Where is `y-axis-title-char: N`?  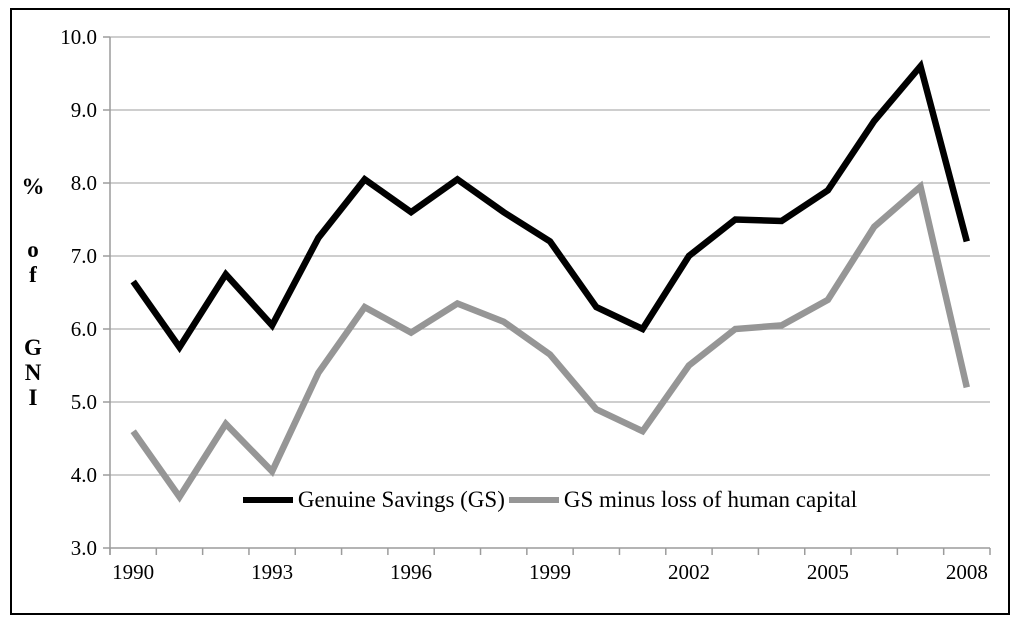
y-axis-title-char: N is located at coordinates (33, 372).